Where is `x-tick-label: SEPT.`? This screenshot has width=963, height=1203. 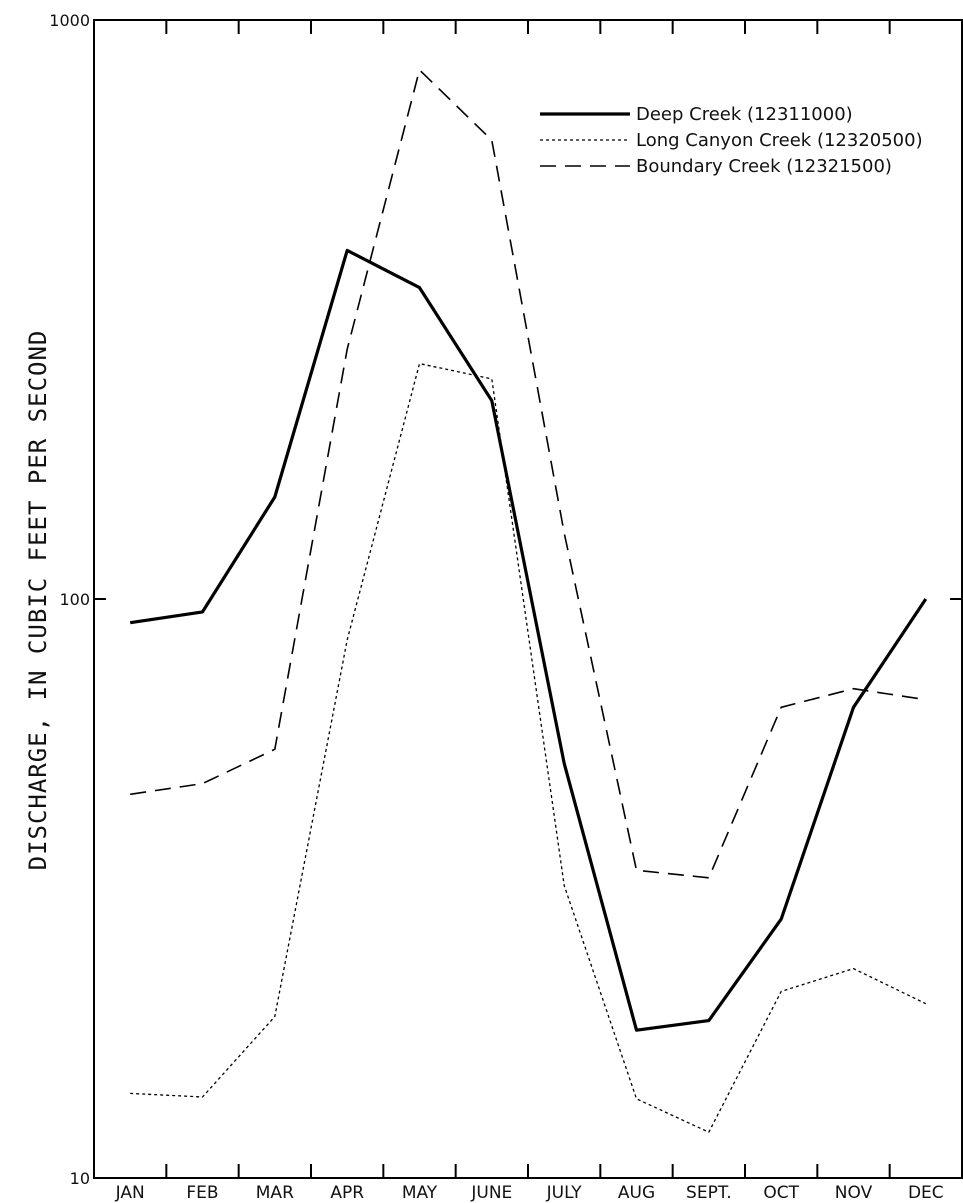 x-tick-label: SEPT. is located at coordinates (709, 1193).